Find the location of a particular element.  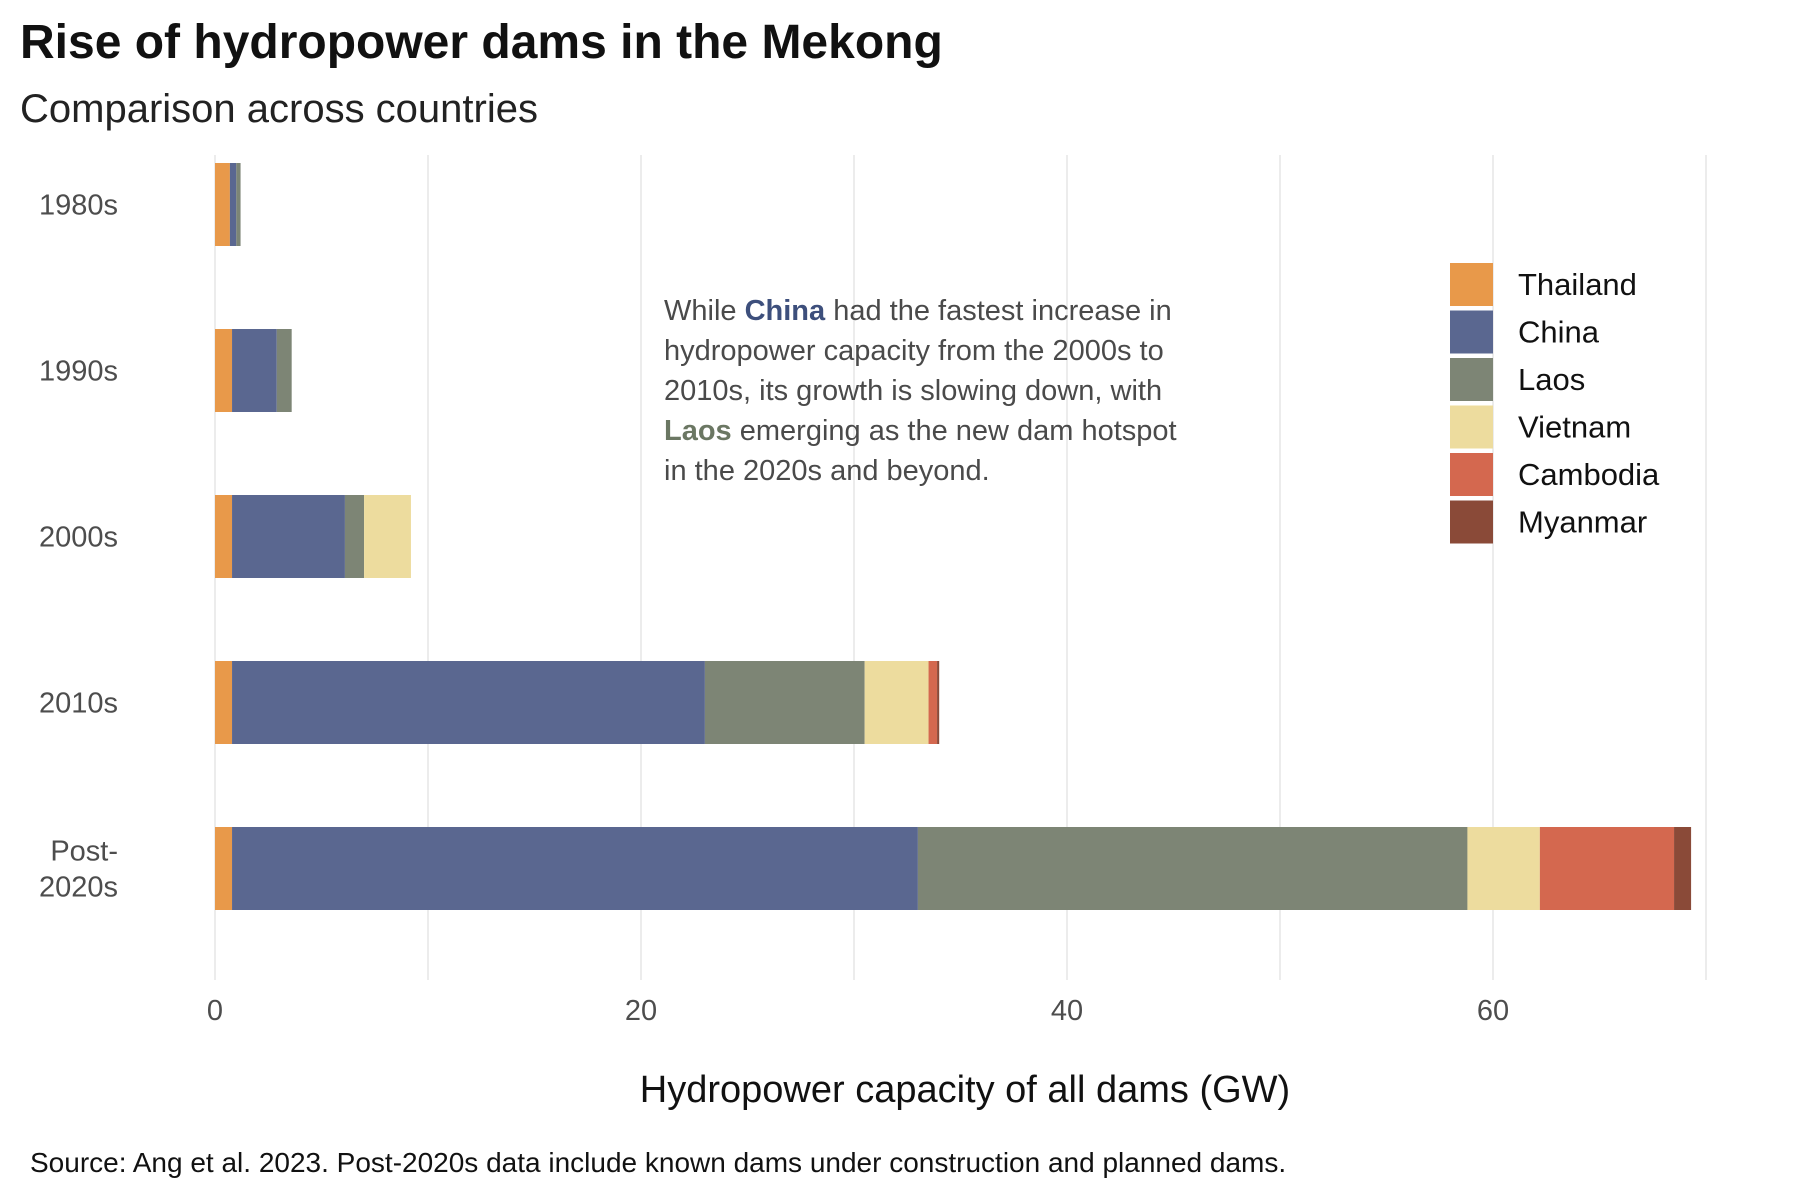

x-axis-ticks: 0 20 40 60 is located at coordinates (858, 1011).